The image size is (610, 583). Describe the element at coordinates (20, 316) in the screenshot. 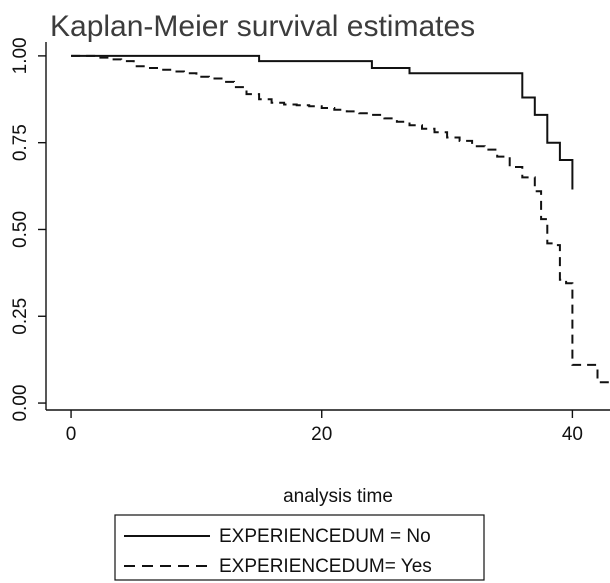

I see `y-tick-label: 0.25` at that location.